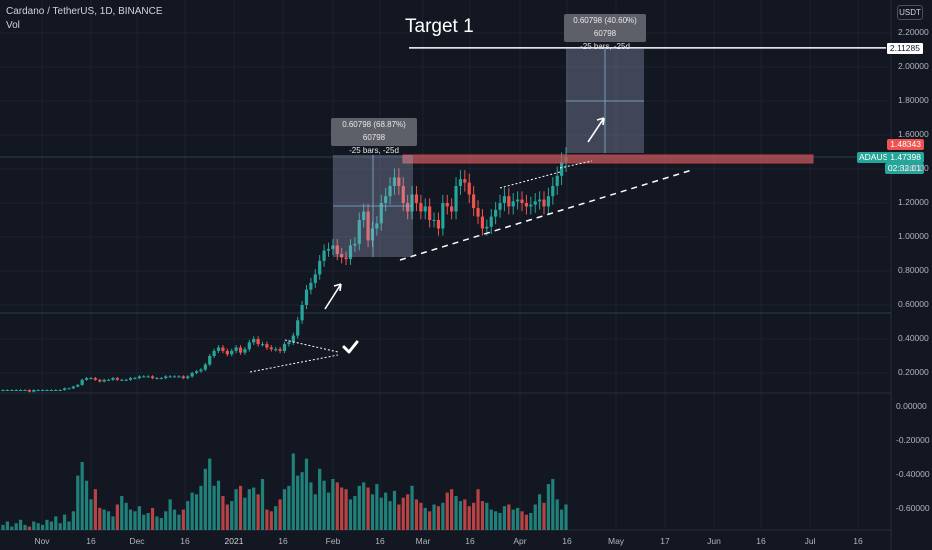 The image size is (932, 550). What do you see at coordinates (616, 541) in the screenshot?
I see `time-tick-label: May` at bounding box center [616, 541].